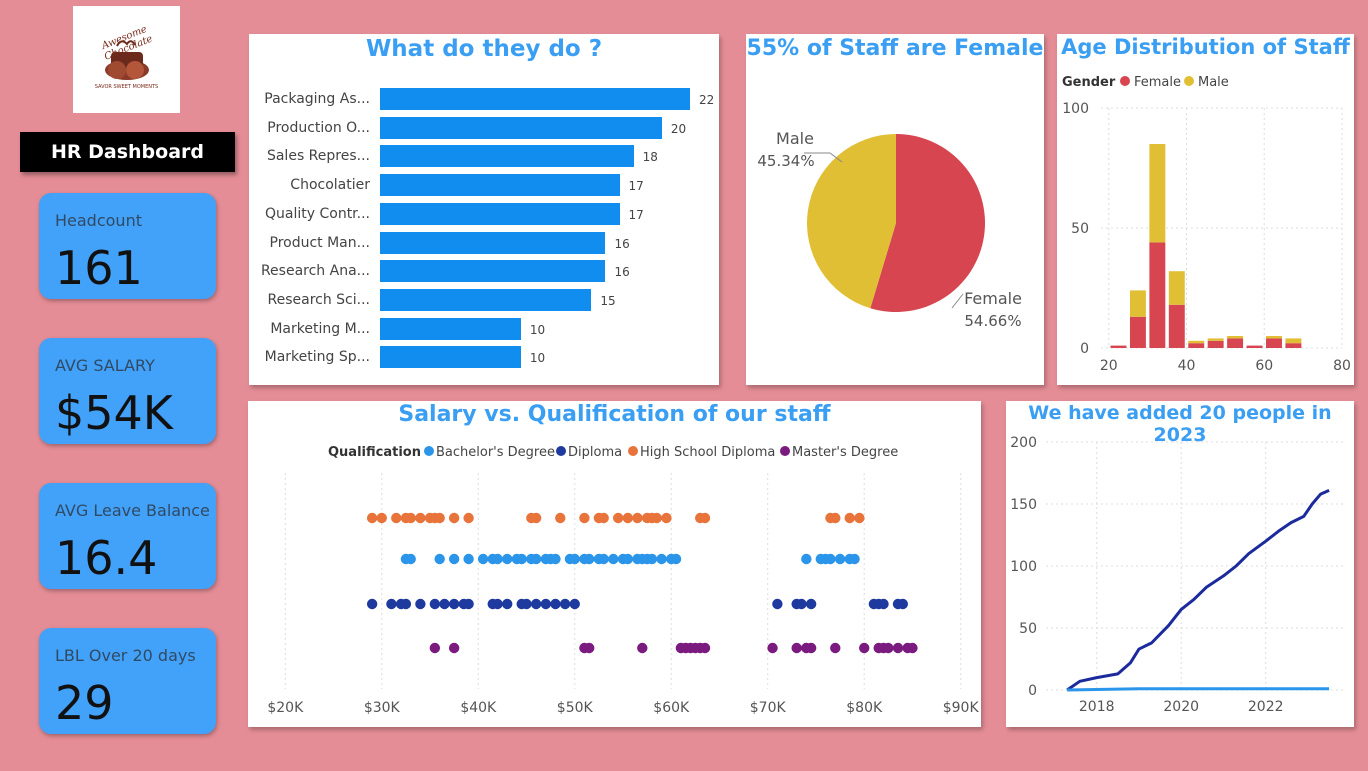  Describe the element at coordinates (927, 223) in the screenshot. I see `pie-slice-female` at that location.